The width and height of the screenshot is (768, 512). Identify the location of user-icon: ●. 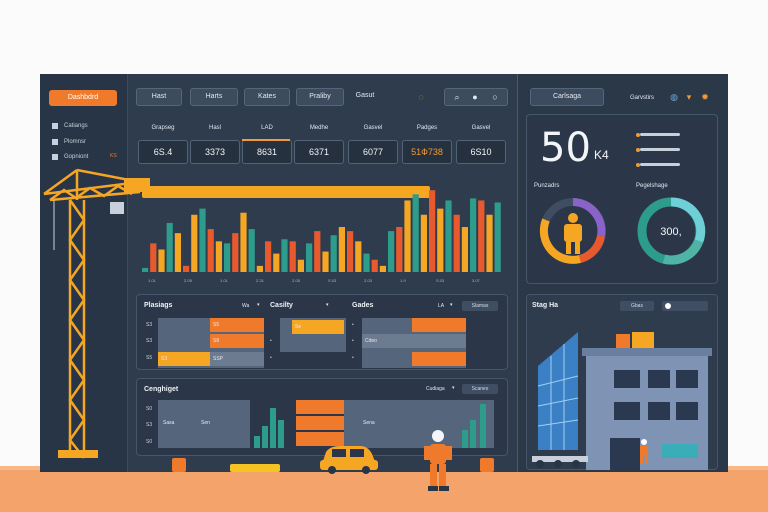
(475, 97).